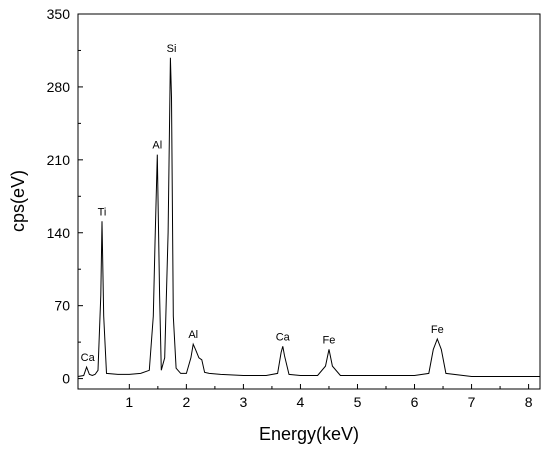  What do you see at coordinates (329, 397) in the screenshot?
I see `x-axis-ticks: 1 2 3 4 5 6 7 8` at bounding box center [329, 397].